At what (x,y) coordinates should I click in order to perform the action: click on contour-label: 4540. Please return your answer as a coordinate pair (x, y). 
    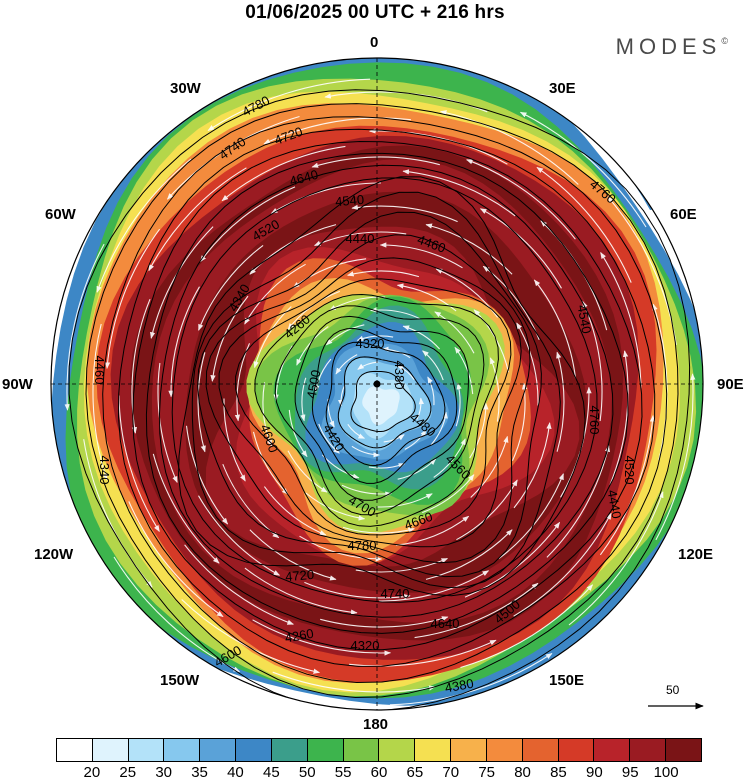
    Looking at the image, I should click on (350, 200).